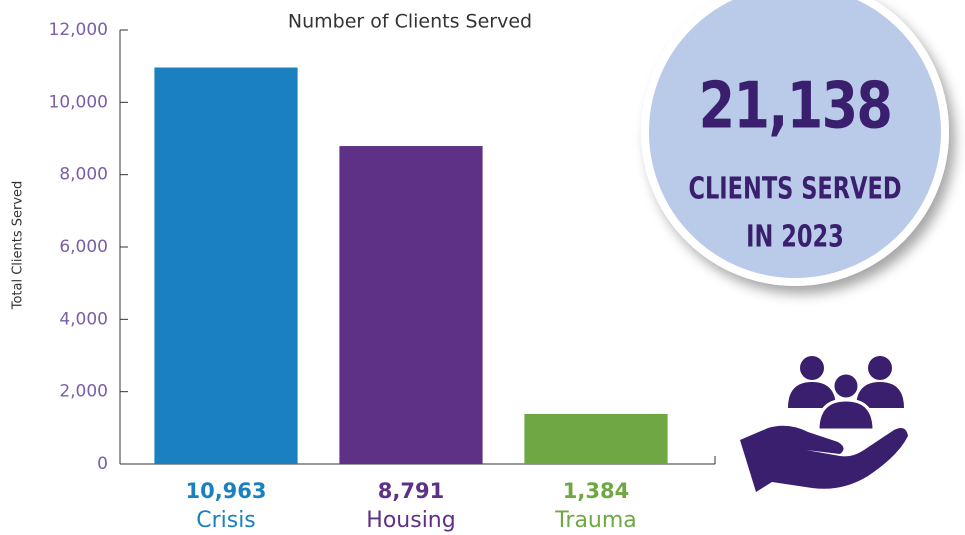  Describe the element at coordinates (410, 520) in the screenshot. I see `x-tick-label: Housing` at that location.